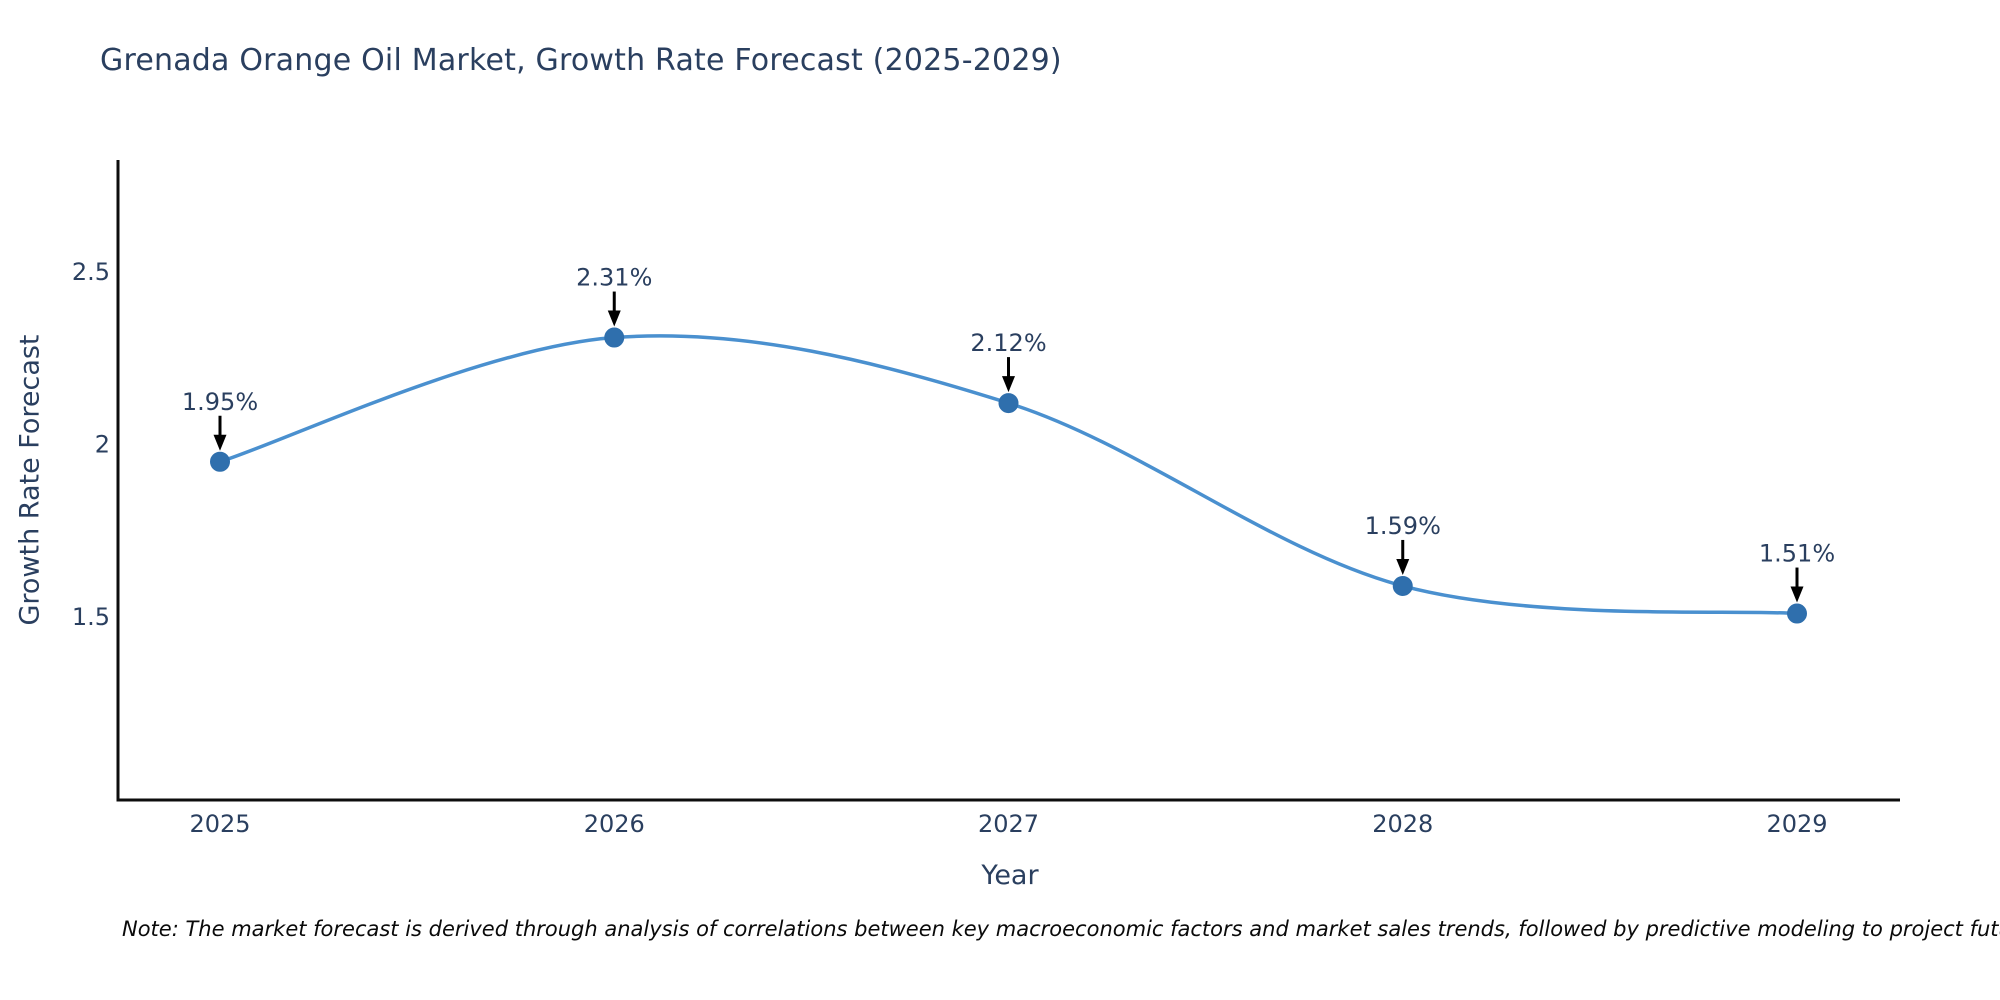 This screenshot has width=2000, height=1000. I want to click on x-tick-label: 2026, so click(614, 824).